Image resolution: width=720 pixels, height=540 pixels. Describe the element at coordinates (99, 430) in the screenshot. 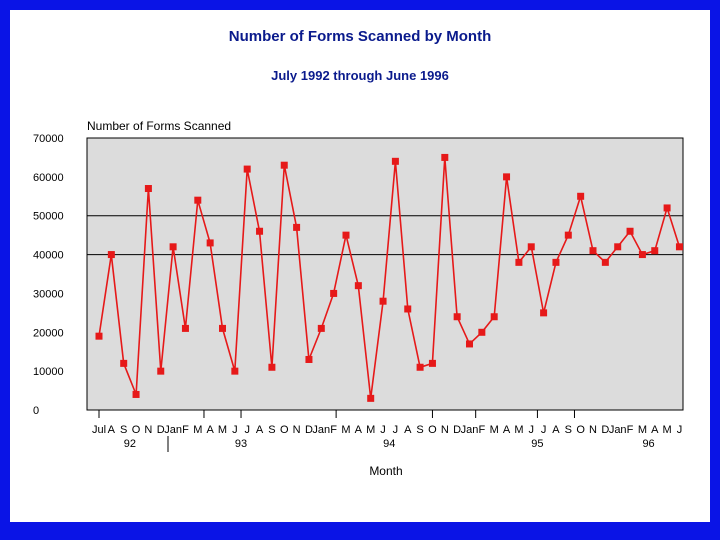

I see `x-tick-label: Jul` at that location.